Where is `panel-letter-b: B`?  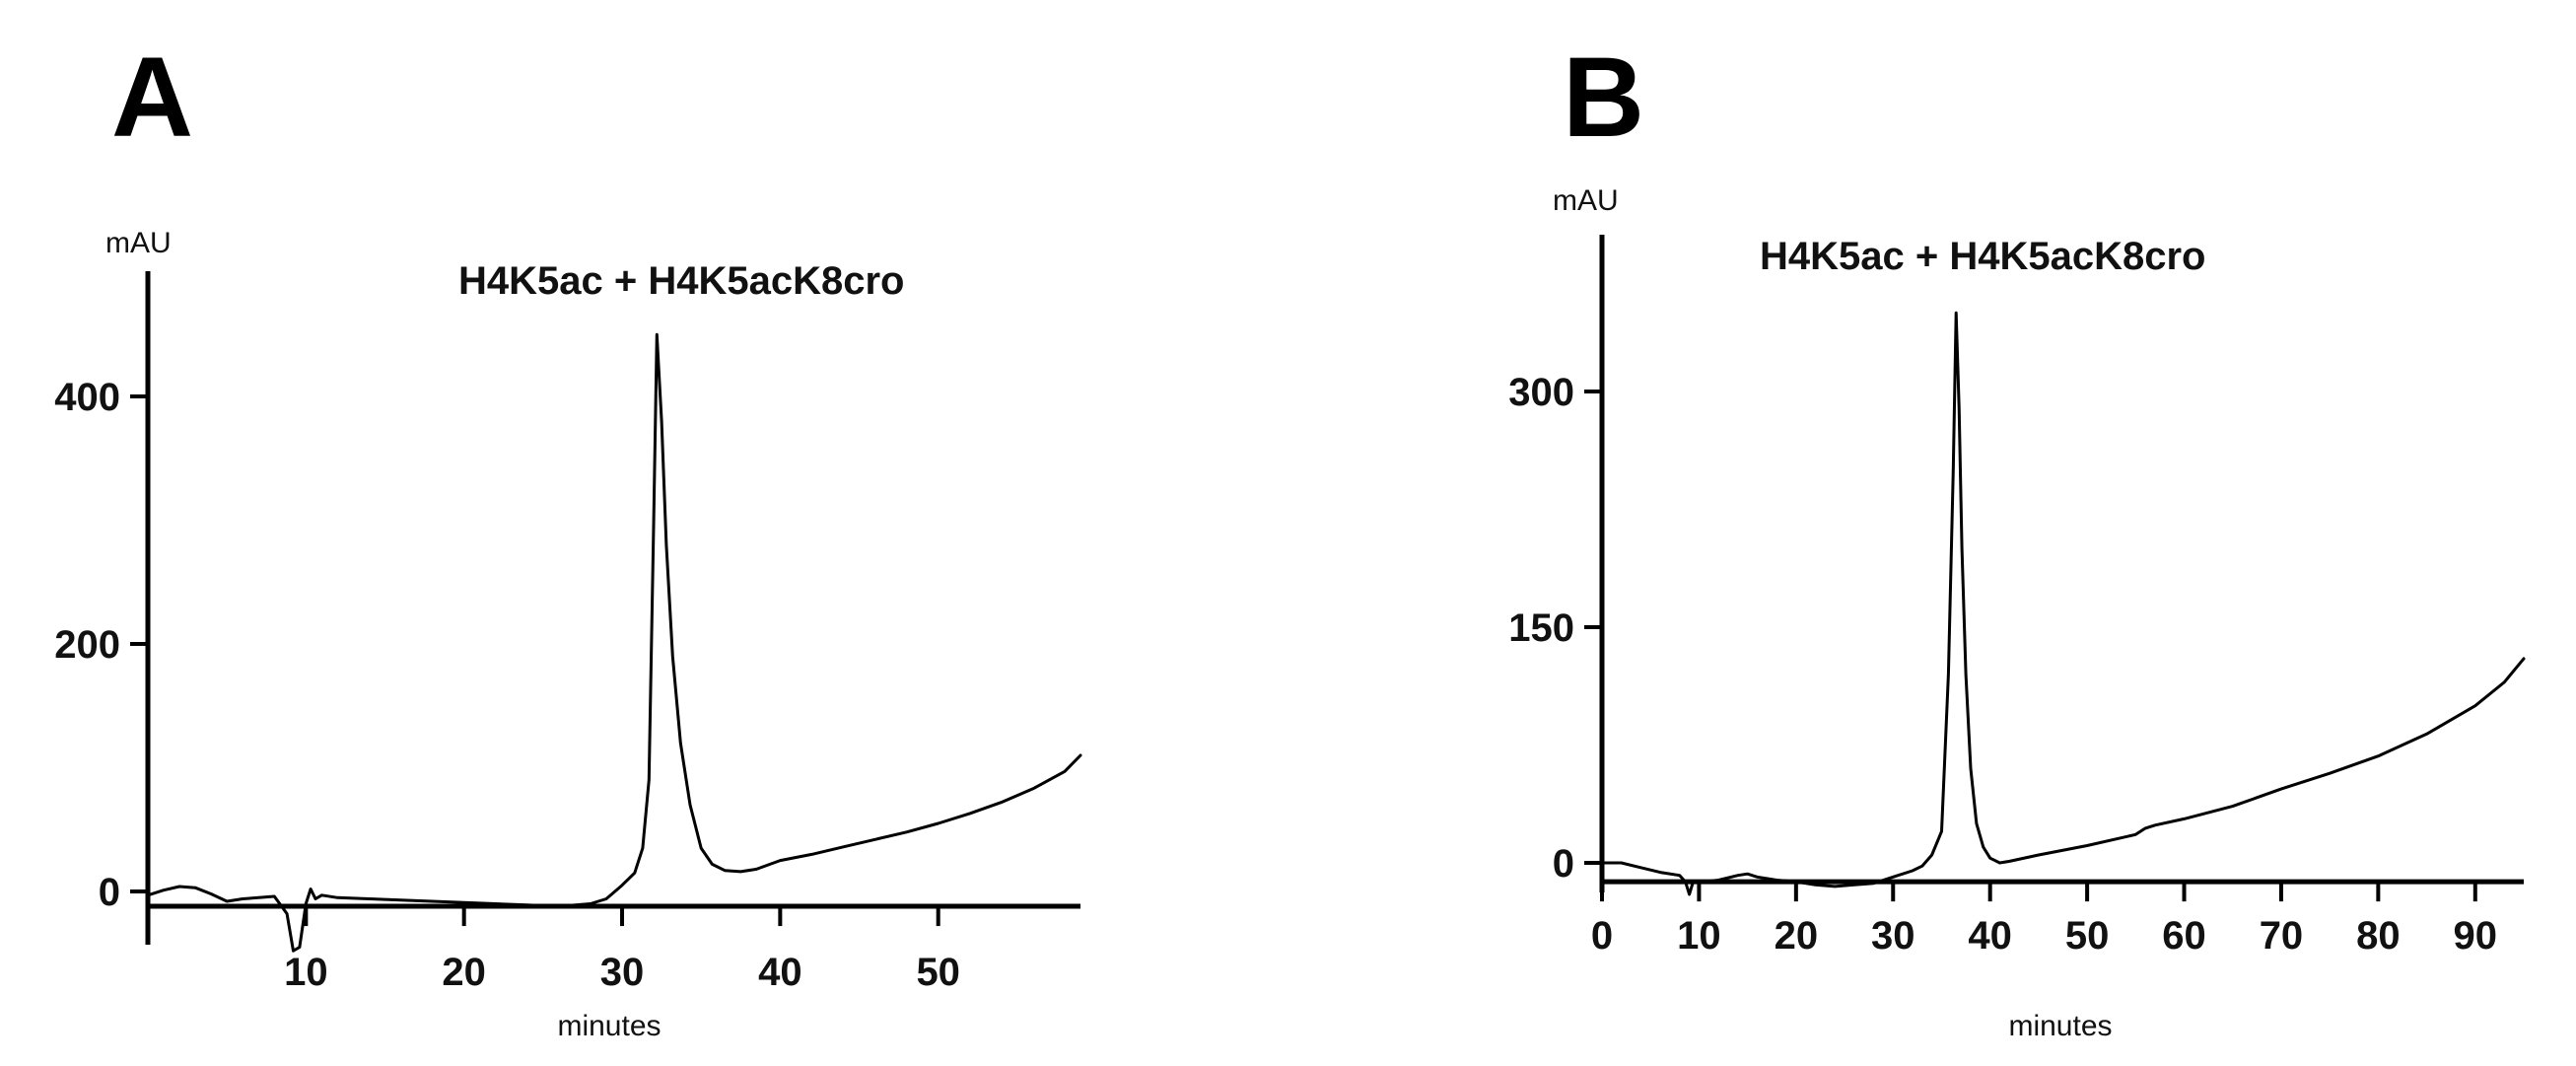 panel-letter-b: B is located at coordinates (1604, 98).